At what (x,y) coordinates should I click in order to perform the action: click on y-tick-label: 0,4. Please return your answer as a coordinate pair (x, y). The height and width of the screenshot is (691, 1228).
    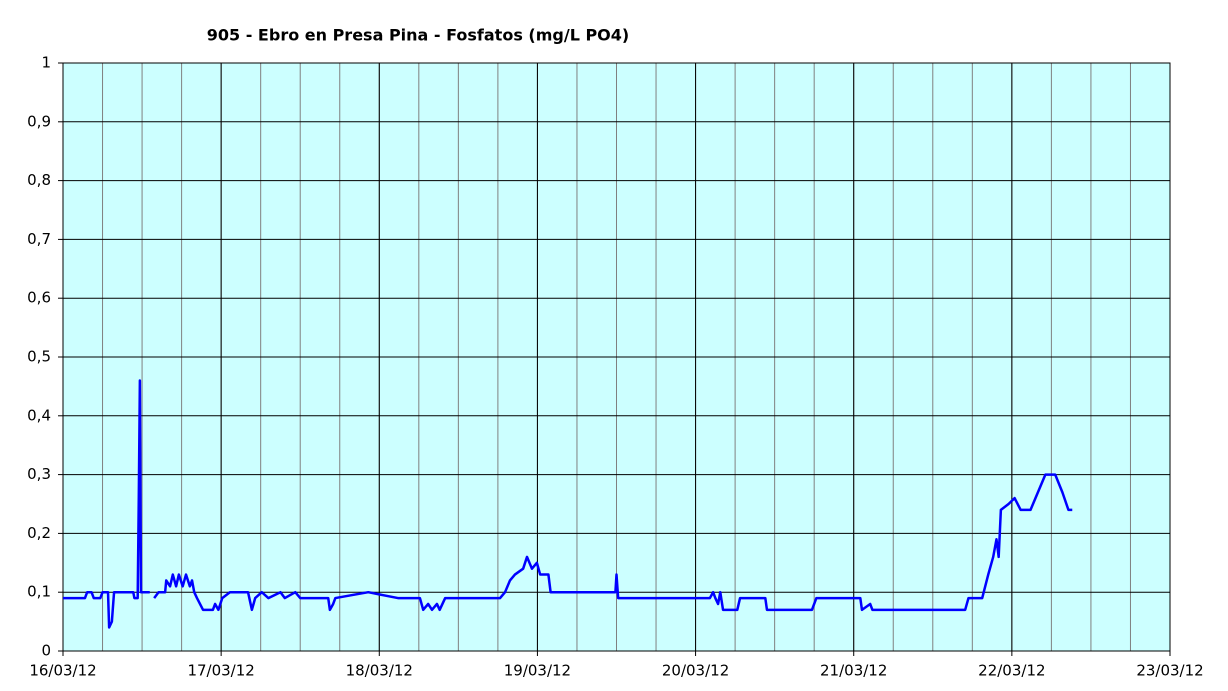
    Looking at the image, I should click on (39, 415).